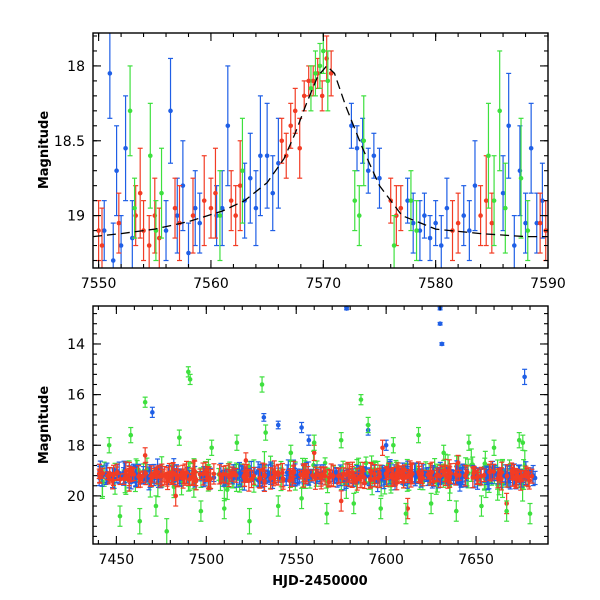 Image resolution: width=600 pixels, height=600 pixels. Describe the element at coordinates (436, 284) in the screenshot. I see `top-x-tick-label: 7580` at that location.